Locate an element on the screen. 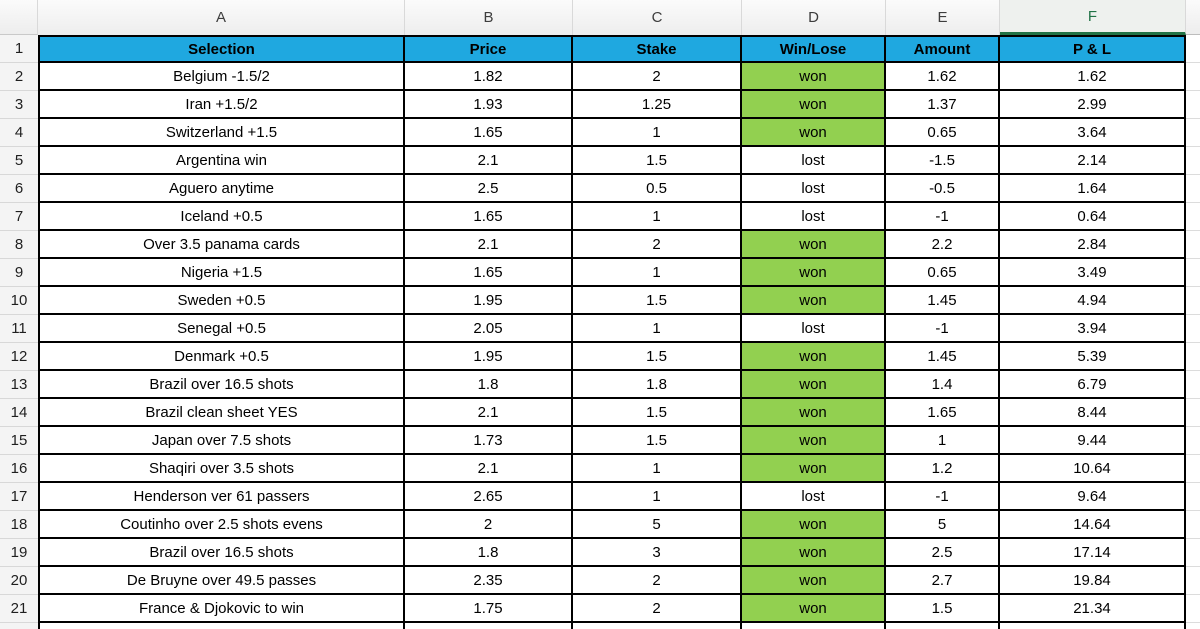 This screenshot has height=629, width=1200. header-cell-D1: Win/Lose is located at coordinates (814, 49).